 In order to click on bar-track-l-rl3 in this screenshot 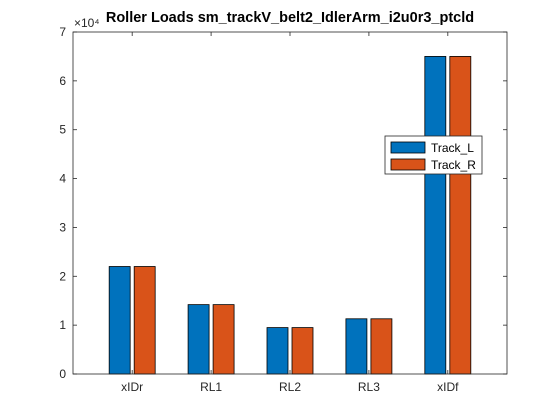, I will do `click(356, 346)`.